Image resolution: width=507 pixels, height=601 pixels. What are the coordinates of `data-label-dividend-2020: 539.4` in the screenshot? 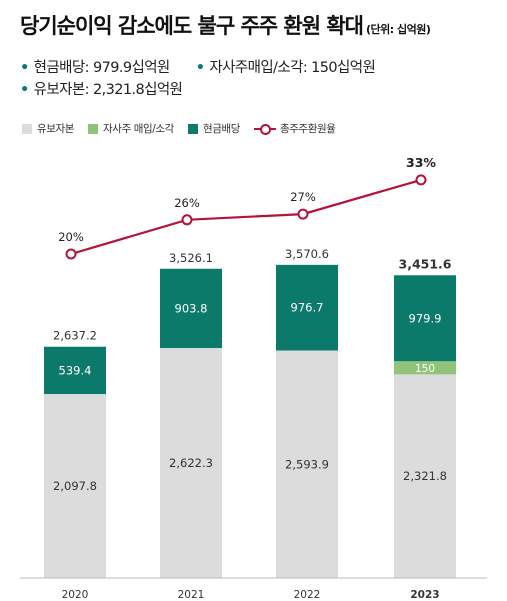 It's located at (75, 370).